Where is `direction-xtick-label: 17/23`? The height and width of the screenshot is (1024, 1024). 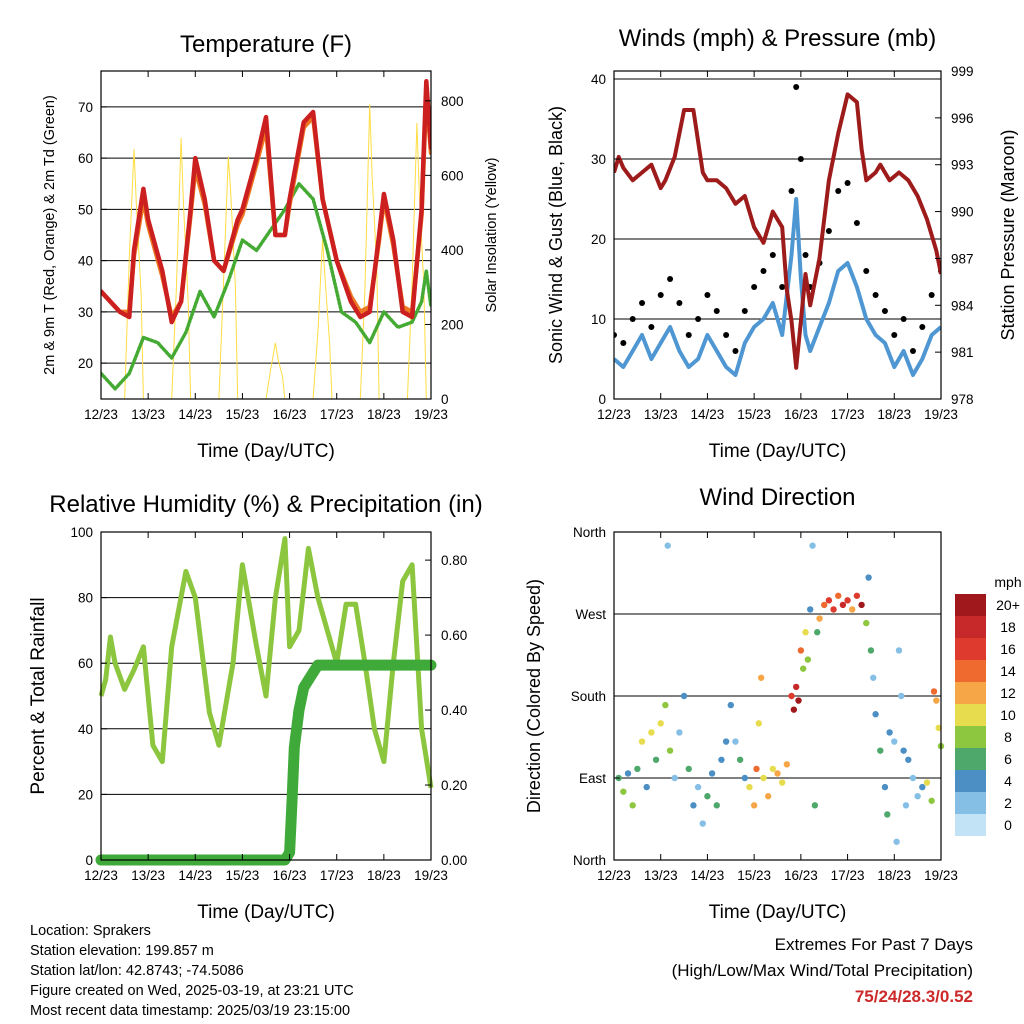
direction-xtick-label: 17/23 is located at coordinates (848, 875).